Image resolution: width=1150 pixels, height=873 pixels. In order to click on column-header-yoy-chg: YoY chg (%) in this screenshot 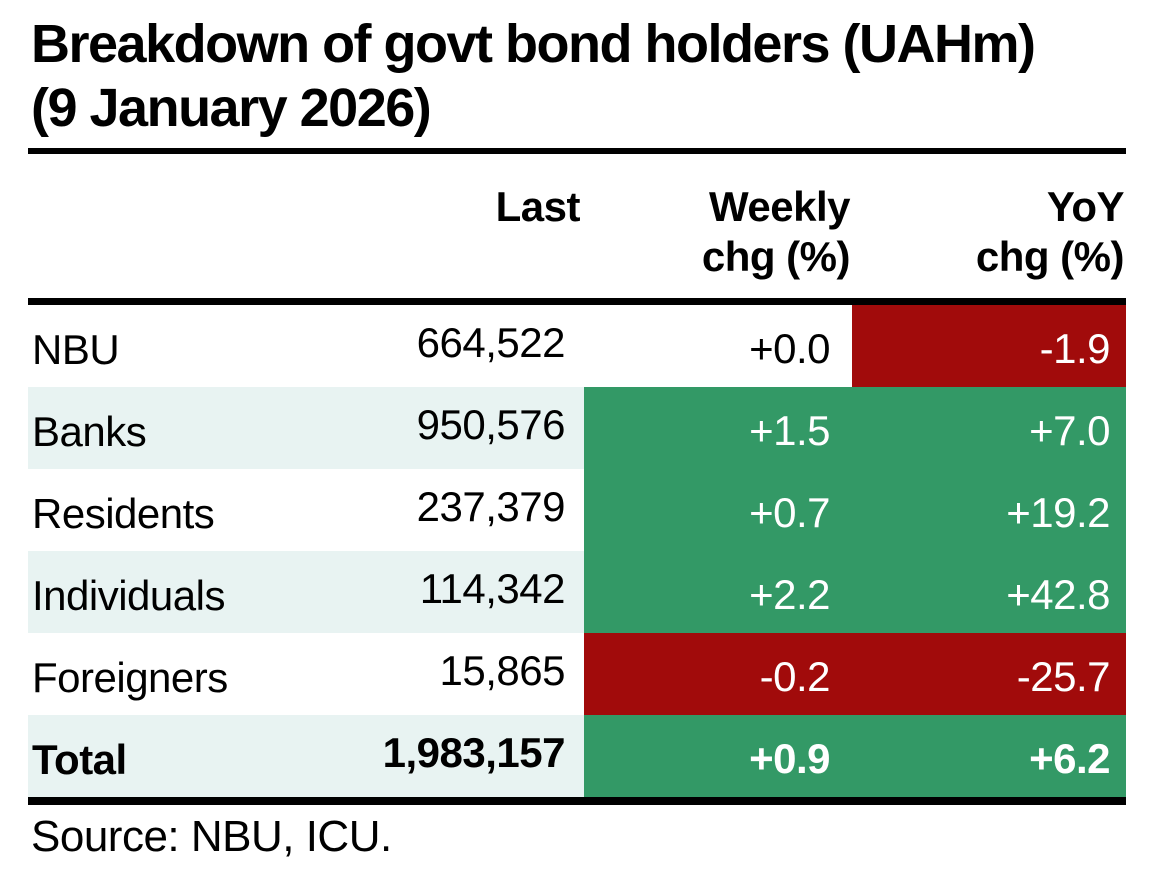, I will do `click(989, 240)`.